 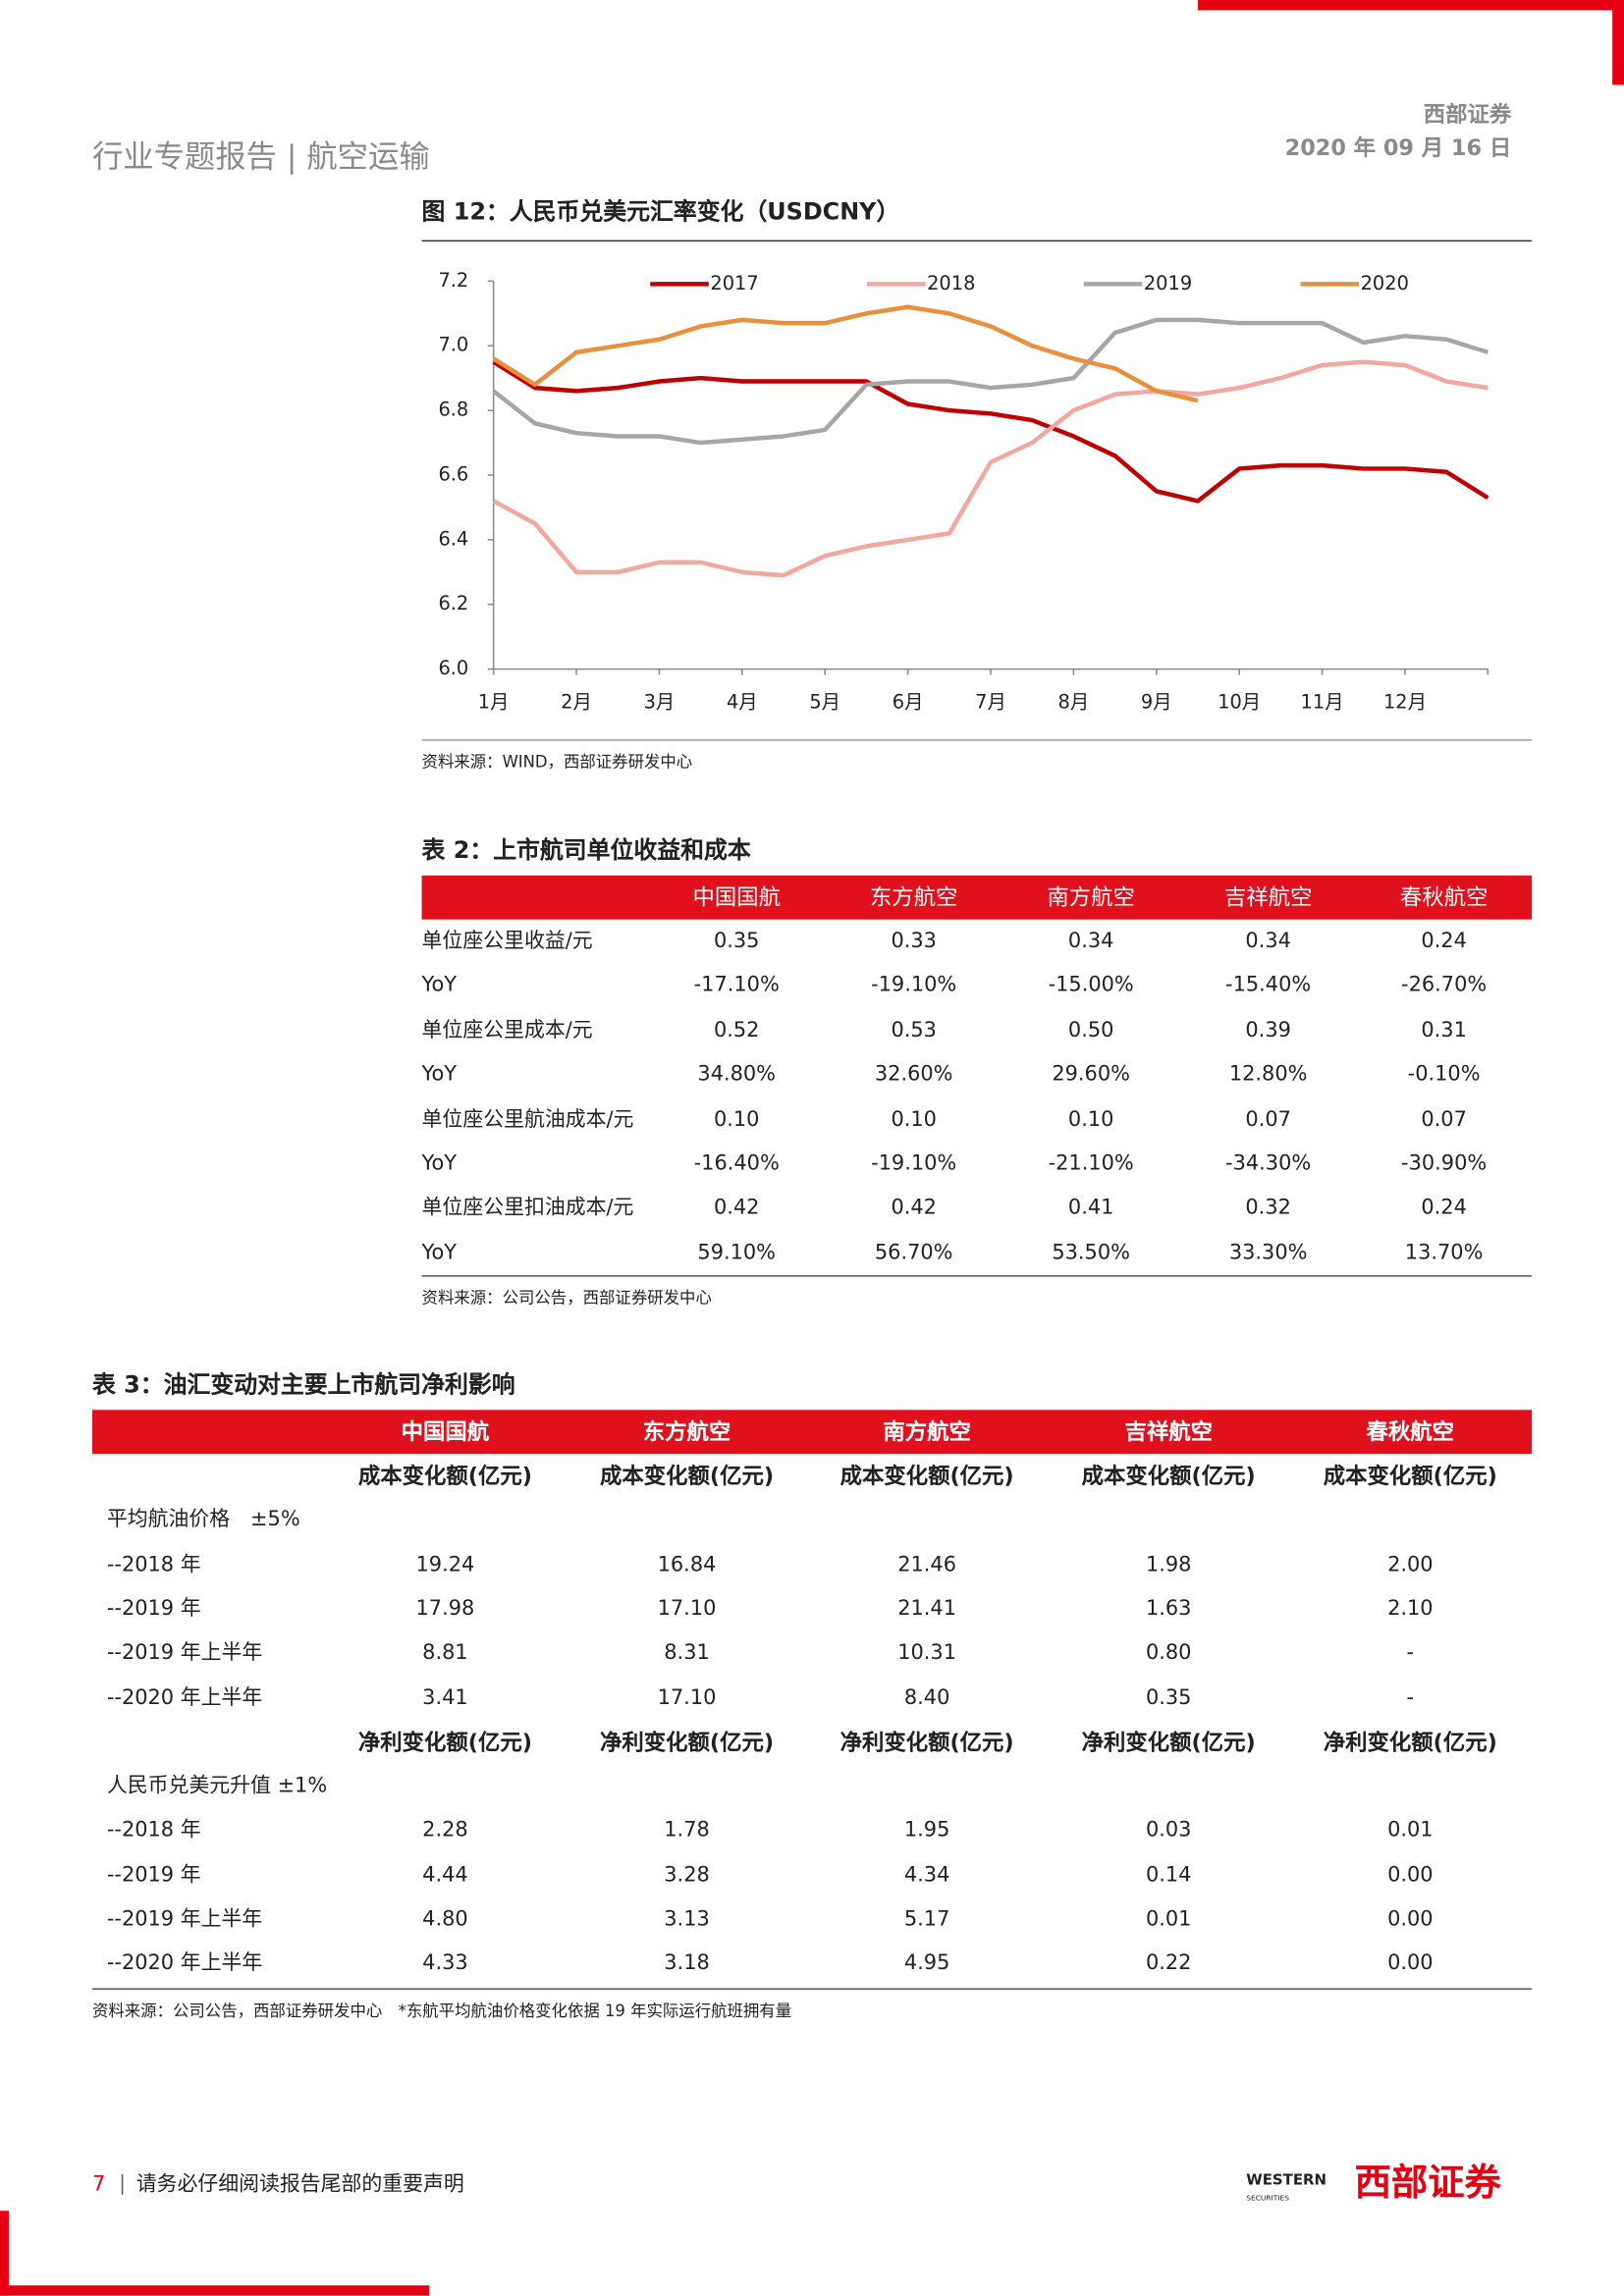 What do you see at coordinates (1398, 148) in the screenshot?
I see `date: 2020 年 09 月 16 日` at bounding box center [1398, 148].